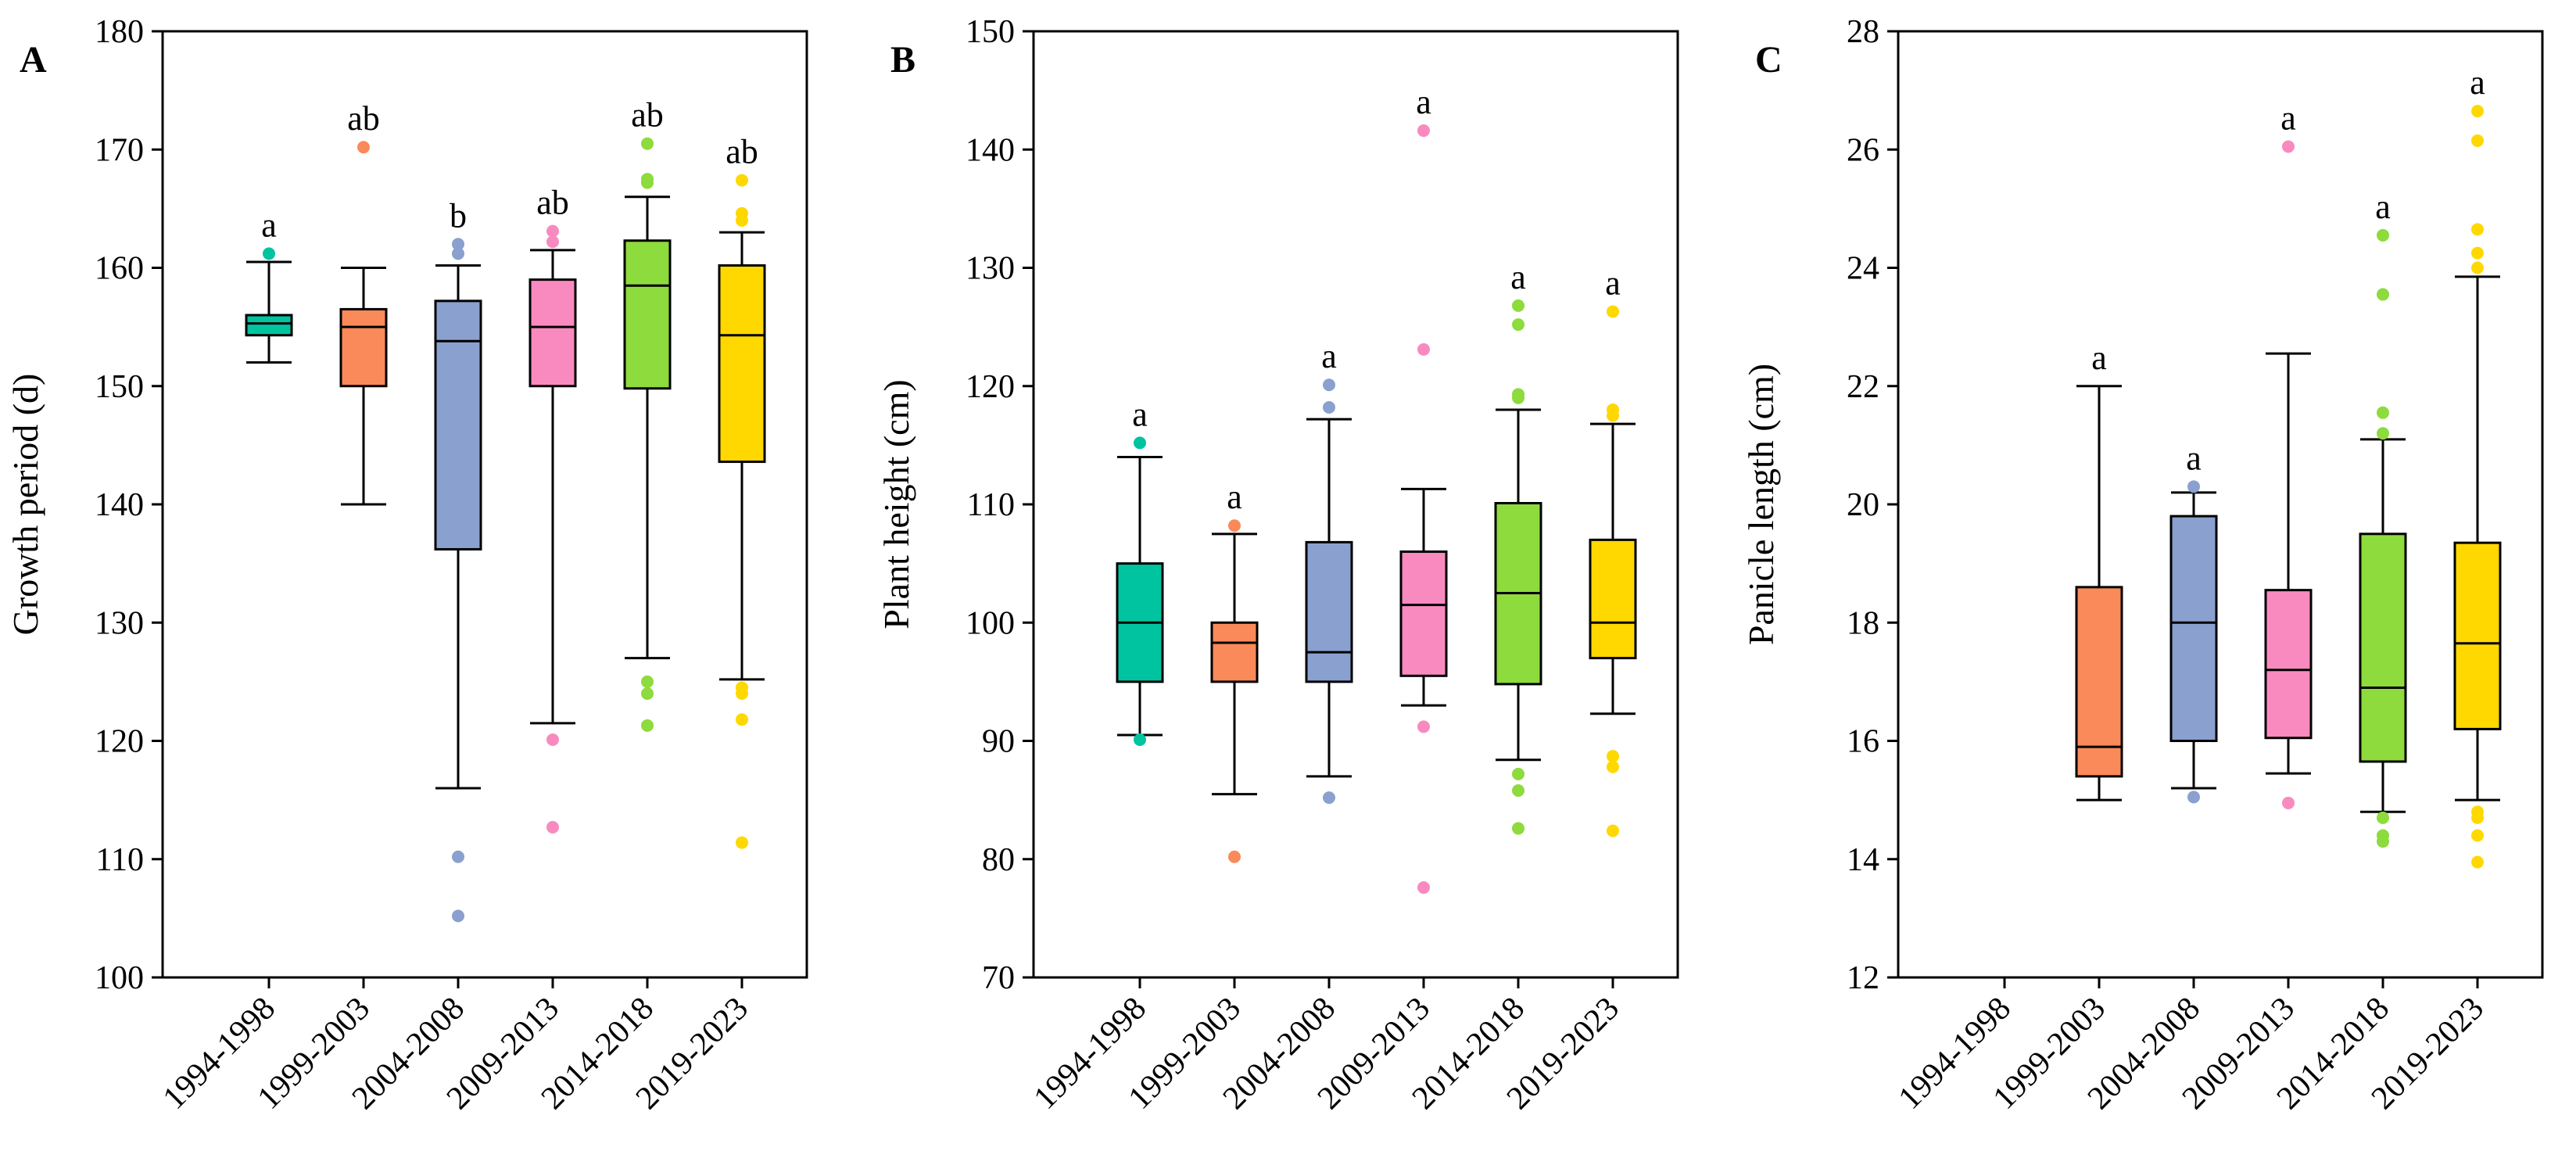 This screenshot has width=2576, height=1169. Describe the element at coordinates (119, 269) in the screenshot. I see `y-tick-label-a: 160` at that location.